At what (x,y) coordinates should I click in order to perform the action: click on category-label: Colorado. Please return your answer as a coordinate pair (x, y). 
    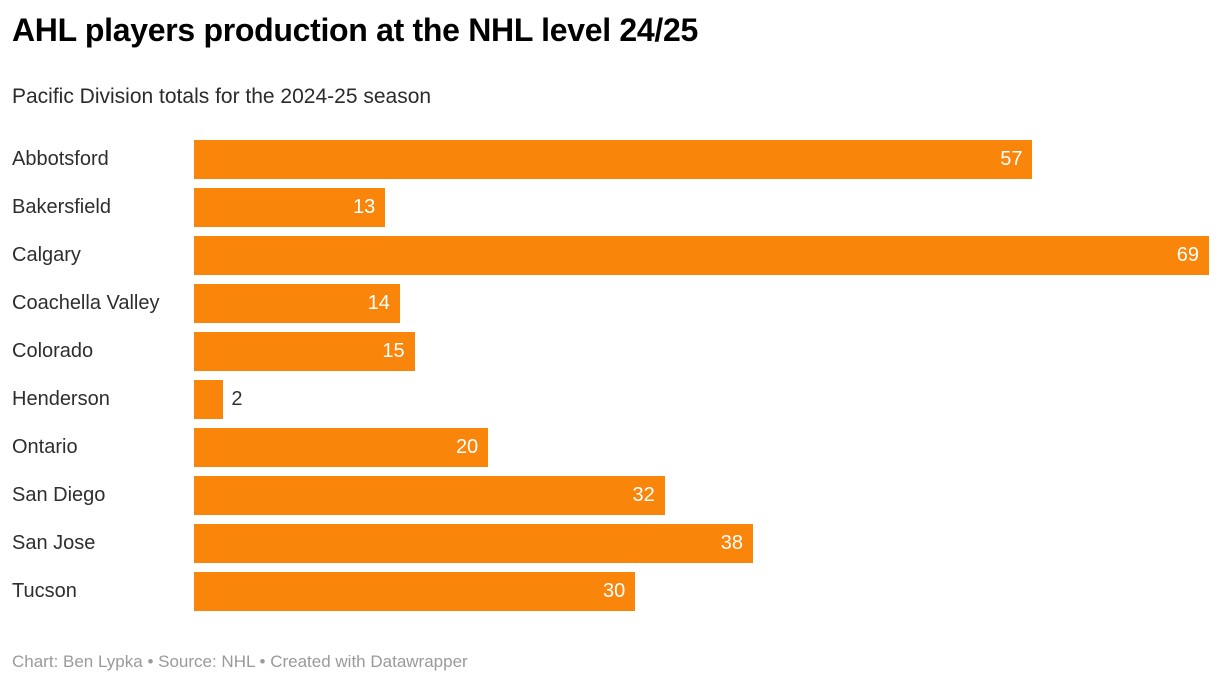
    Looking at the image, I should click on (53, 350).